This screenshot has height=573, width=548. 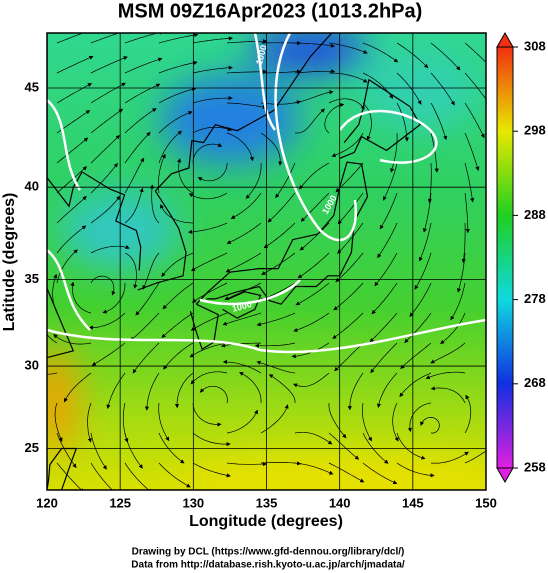 What do you see at coordinates (505, 39) in the screenshot?
I see `colorbar-top-arrow` at bounding box center [505, 39].